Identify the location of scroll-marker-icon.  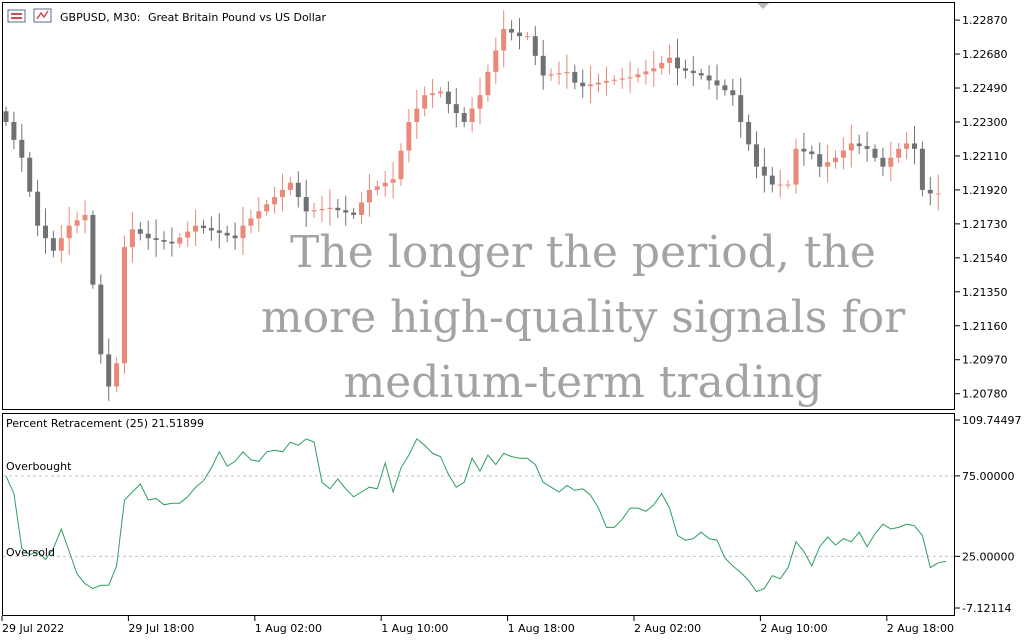
(763, 6).